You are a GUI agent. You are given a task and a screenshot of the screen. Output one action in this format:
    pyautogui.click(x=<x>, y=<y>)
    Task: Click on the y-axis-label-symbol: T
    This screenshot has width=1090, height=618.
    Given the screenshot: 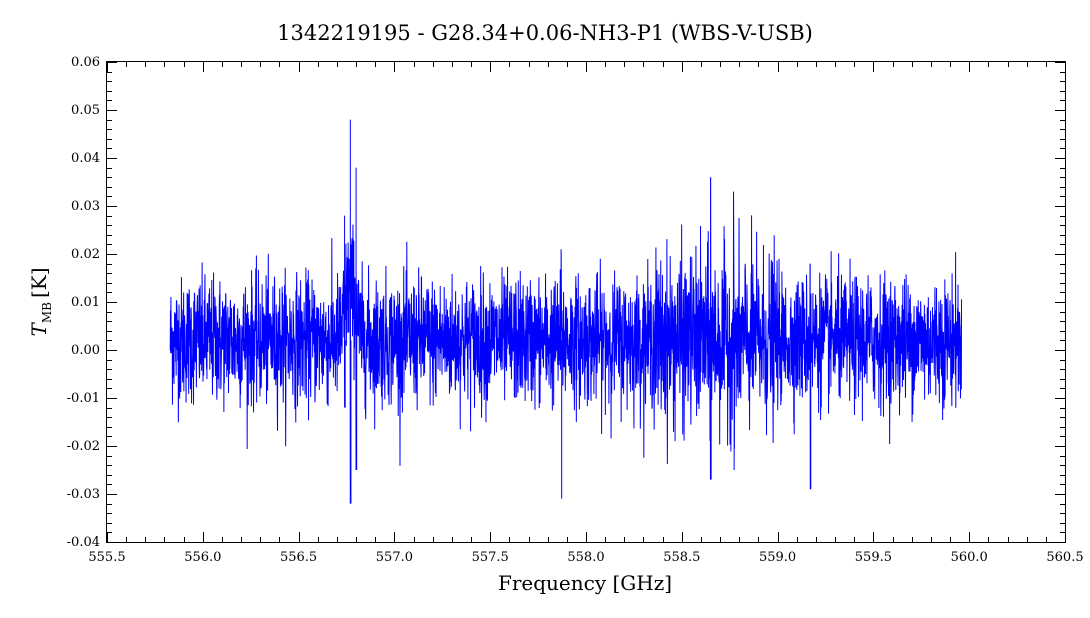 What is the action you would take?
    pyautogui.click(x=39, y=329)
    